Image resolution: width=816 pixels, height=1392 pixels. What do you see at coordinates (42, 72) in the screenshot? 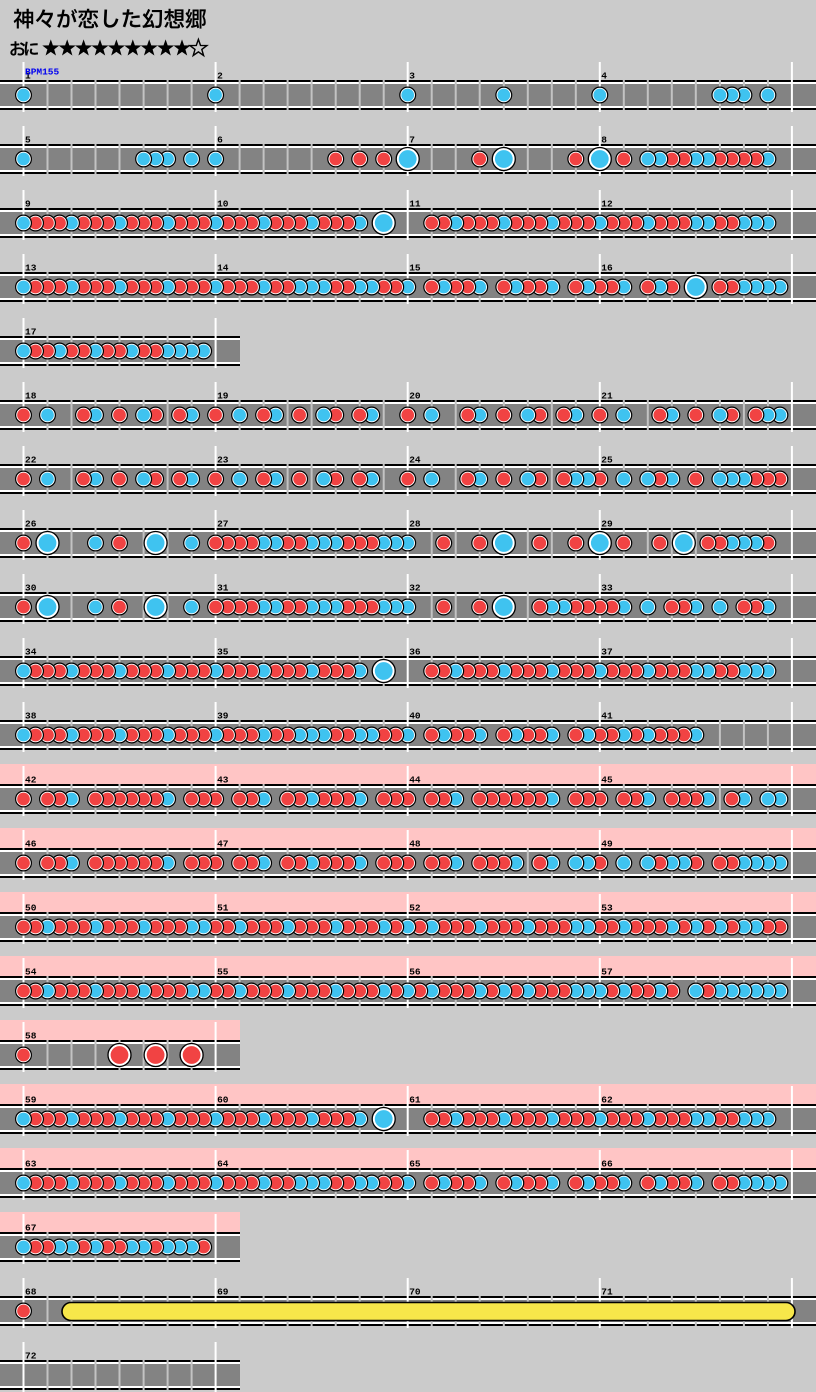
I see `svg-text: BPM155` at bounding box center [42, 72].